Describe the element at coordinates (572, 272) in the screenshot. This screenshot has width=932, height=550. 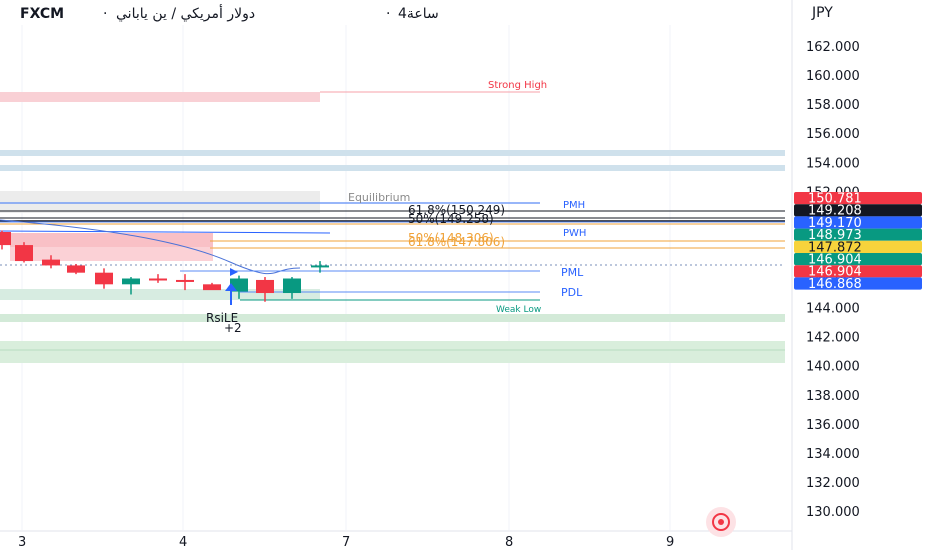
I see `pml-label: PML` at that location.